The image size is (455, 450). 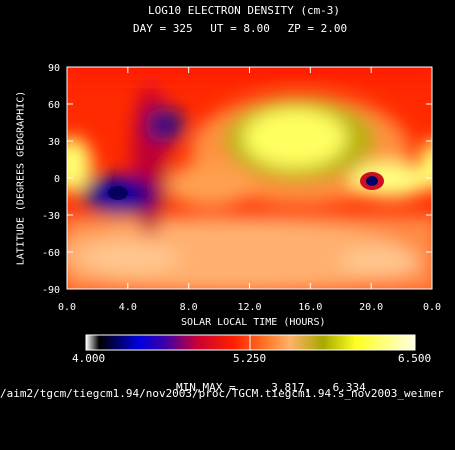 What do you see at coordinates (51, 253) in the screenshot?
I see `y-tick-label: -60` at bounding box center [51, 253].